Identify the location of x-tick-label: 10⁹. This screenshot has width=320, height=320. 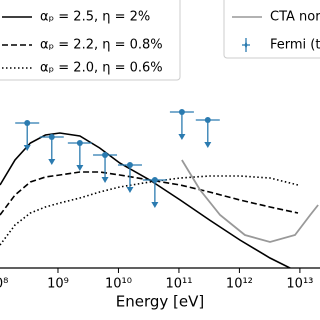
(58, 284).